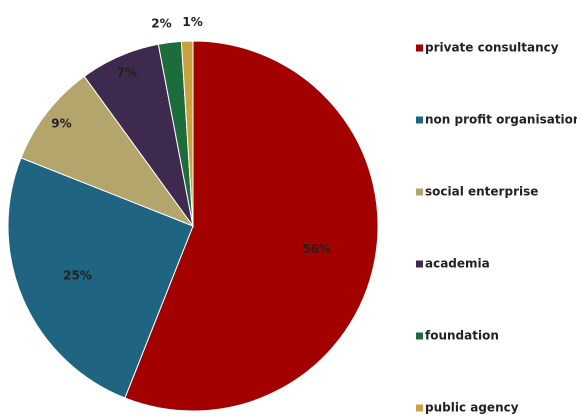 The width and height of the screenshot is (577, 416). What do you see at coordinates (127, 73) in the screenshot?
I see `data-label: 7%` at bounding box center [127, 73].